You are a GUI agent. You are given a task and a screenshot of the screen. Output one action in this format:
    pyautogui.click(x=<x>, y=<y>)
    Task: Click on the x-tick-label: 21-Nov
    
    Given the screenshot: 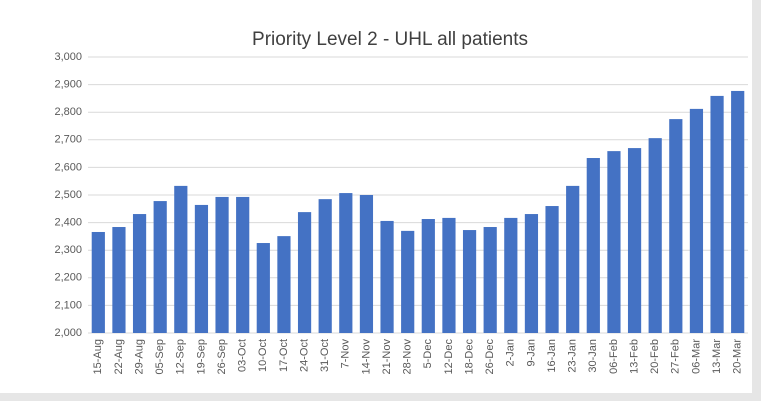 What is the action you would take?
    pyautogui.click(x=387, y=357)
    